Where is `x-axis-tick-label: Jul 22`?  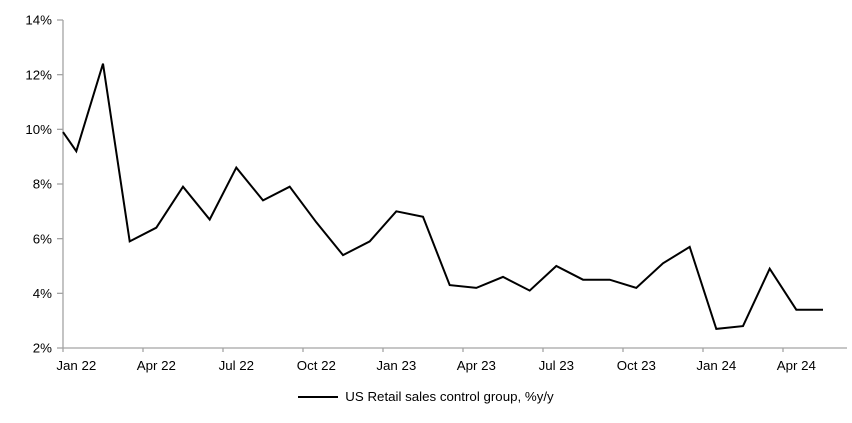 x-axis-tick-label: Jul 22 is located at coordinates (236, 365).